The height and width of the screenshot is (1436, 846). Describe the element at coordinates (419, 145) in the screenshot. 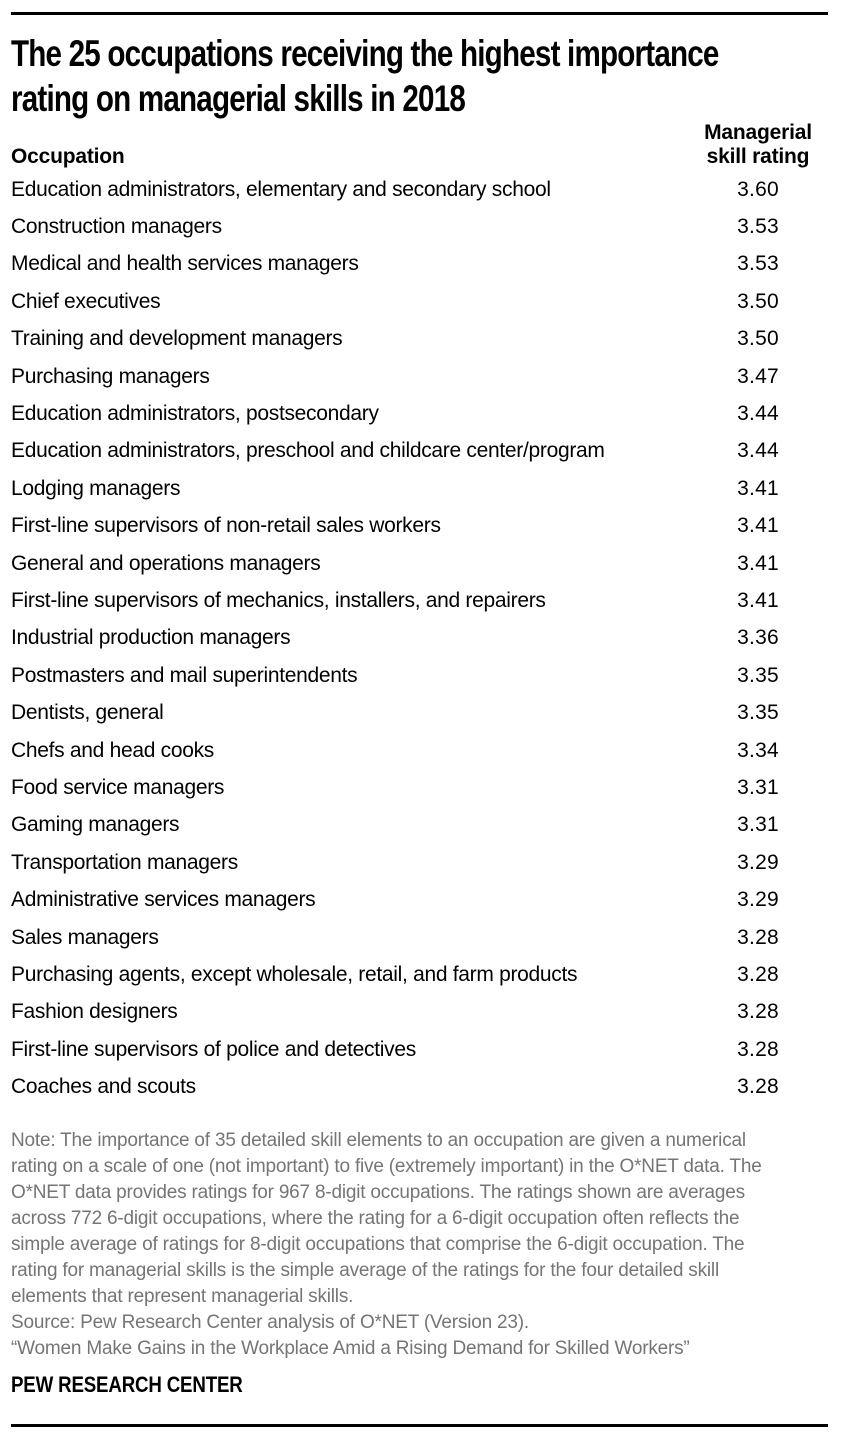

I see `table-header: Occupation Managerial skill rating` at that location.